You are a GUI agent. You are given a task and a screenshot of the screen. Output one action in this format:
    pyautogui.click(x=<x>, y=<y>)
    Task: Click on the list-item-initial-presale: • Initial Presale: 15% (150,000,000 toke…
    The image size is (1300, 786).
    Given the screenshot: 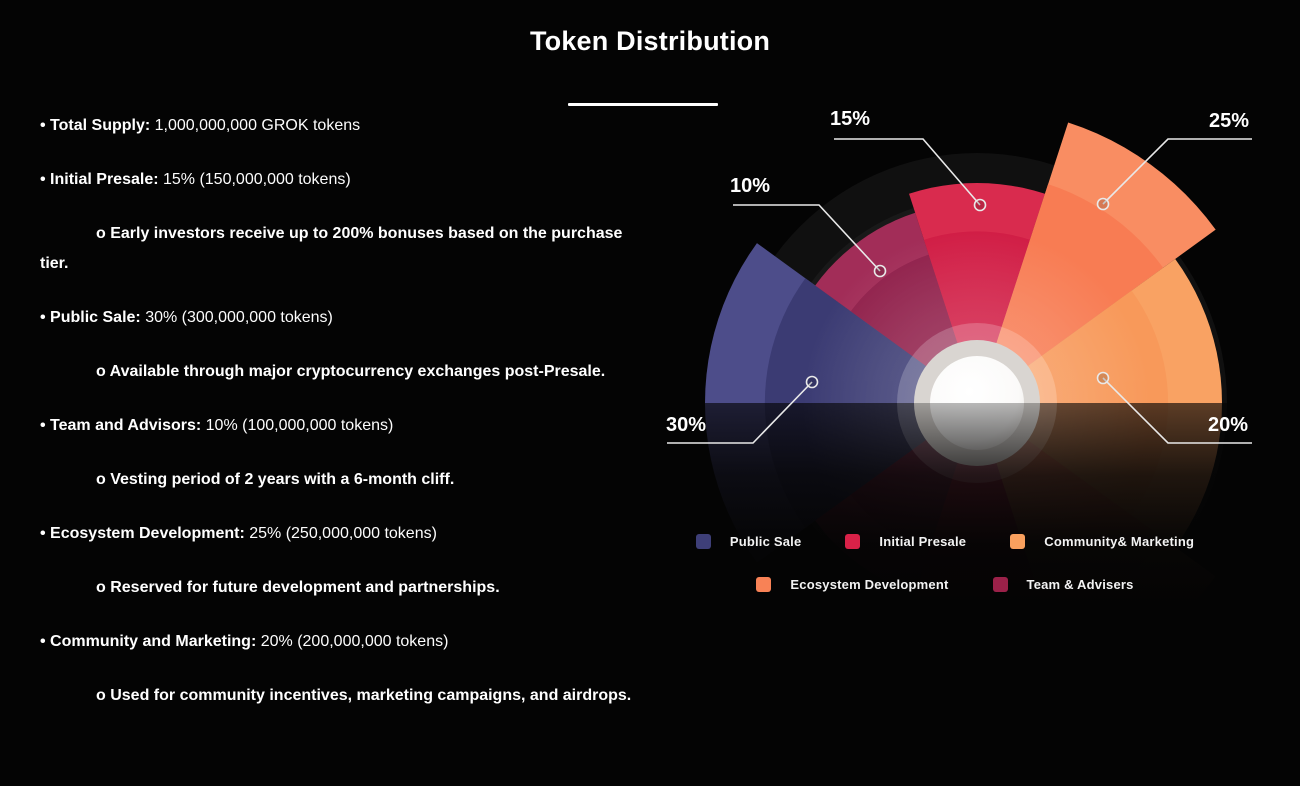 What is the action you would take?
    pyautogui.click(x=347, y=180)
    